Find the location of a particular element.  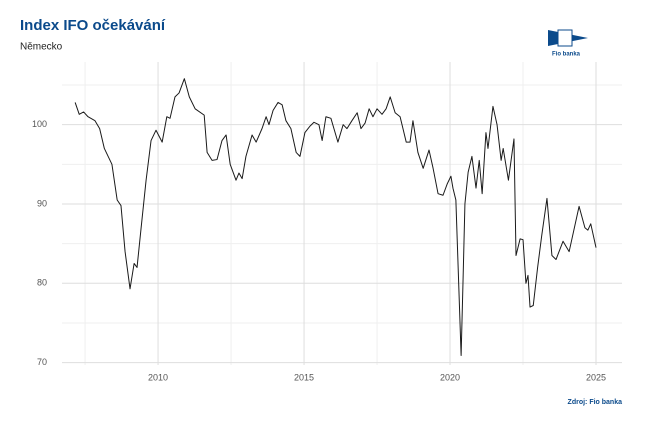

y-tick-label: 70 is located at coordinates (42, 362).